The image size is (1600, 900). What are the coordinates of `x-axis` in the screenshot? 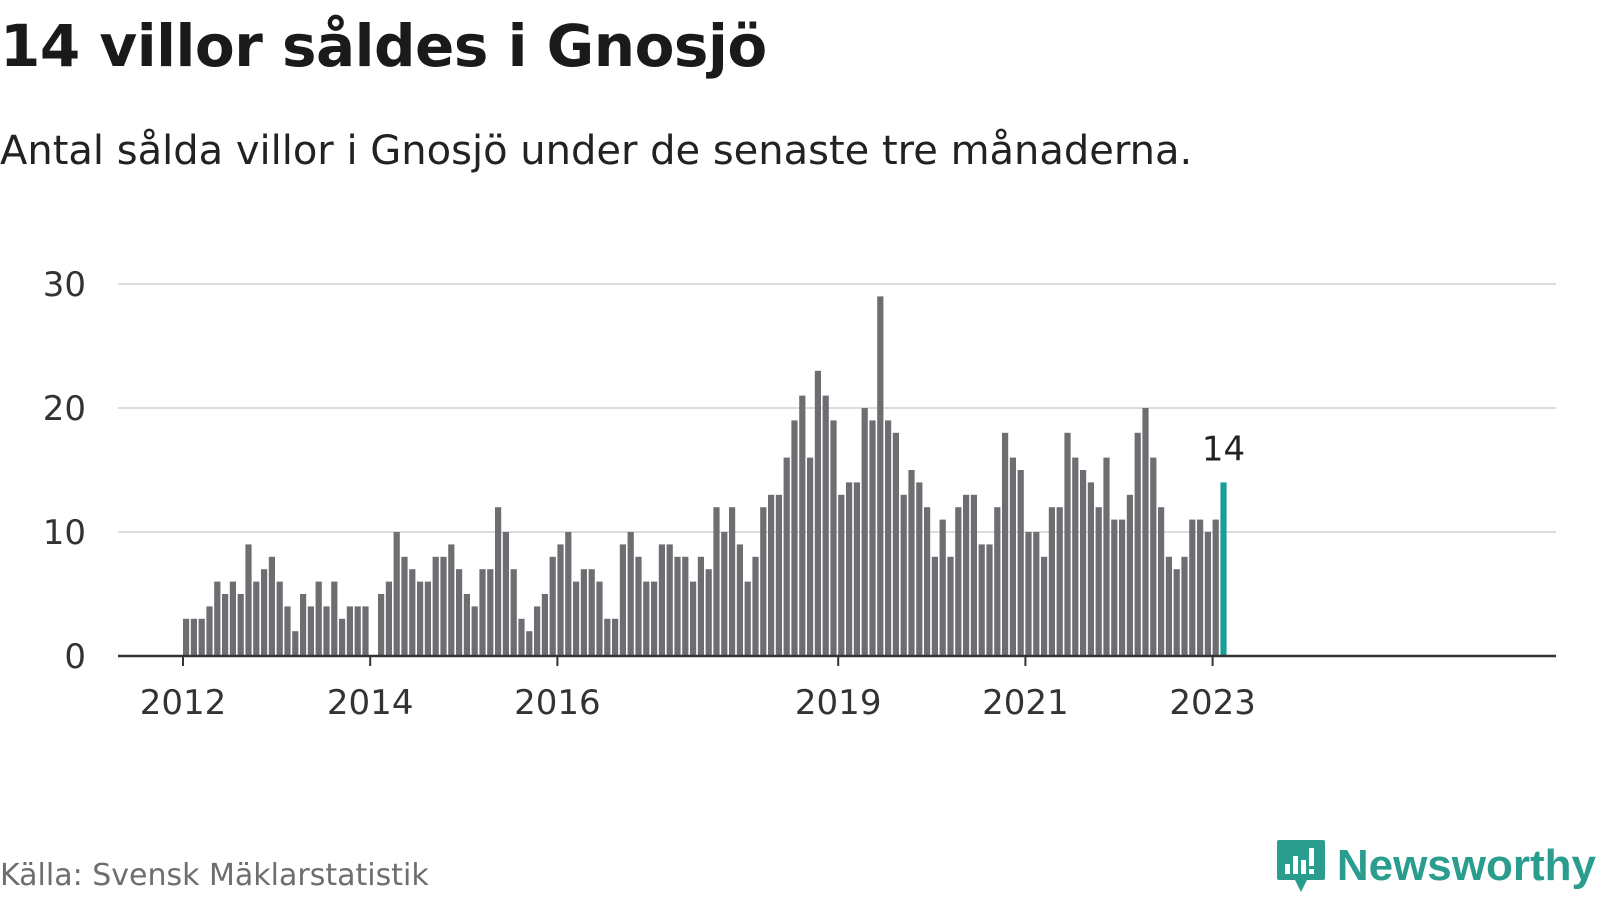 It's located at (837, 660).